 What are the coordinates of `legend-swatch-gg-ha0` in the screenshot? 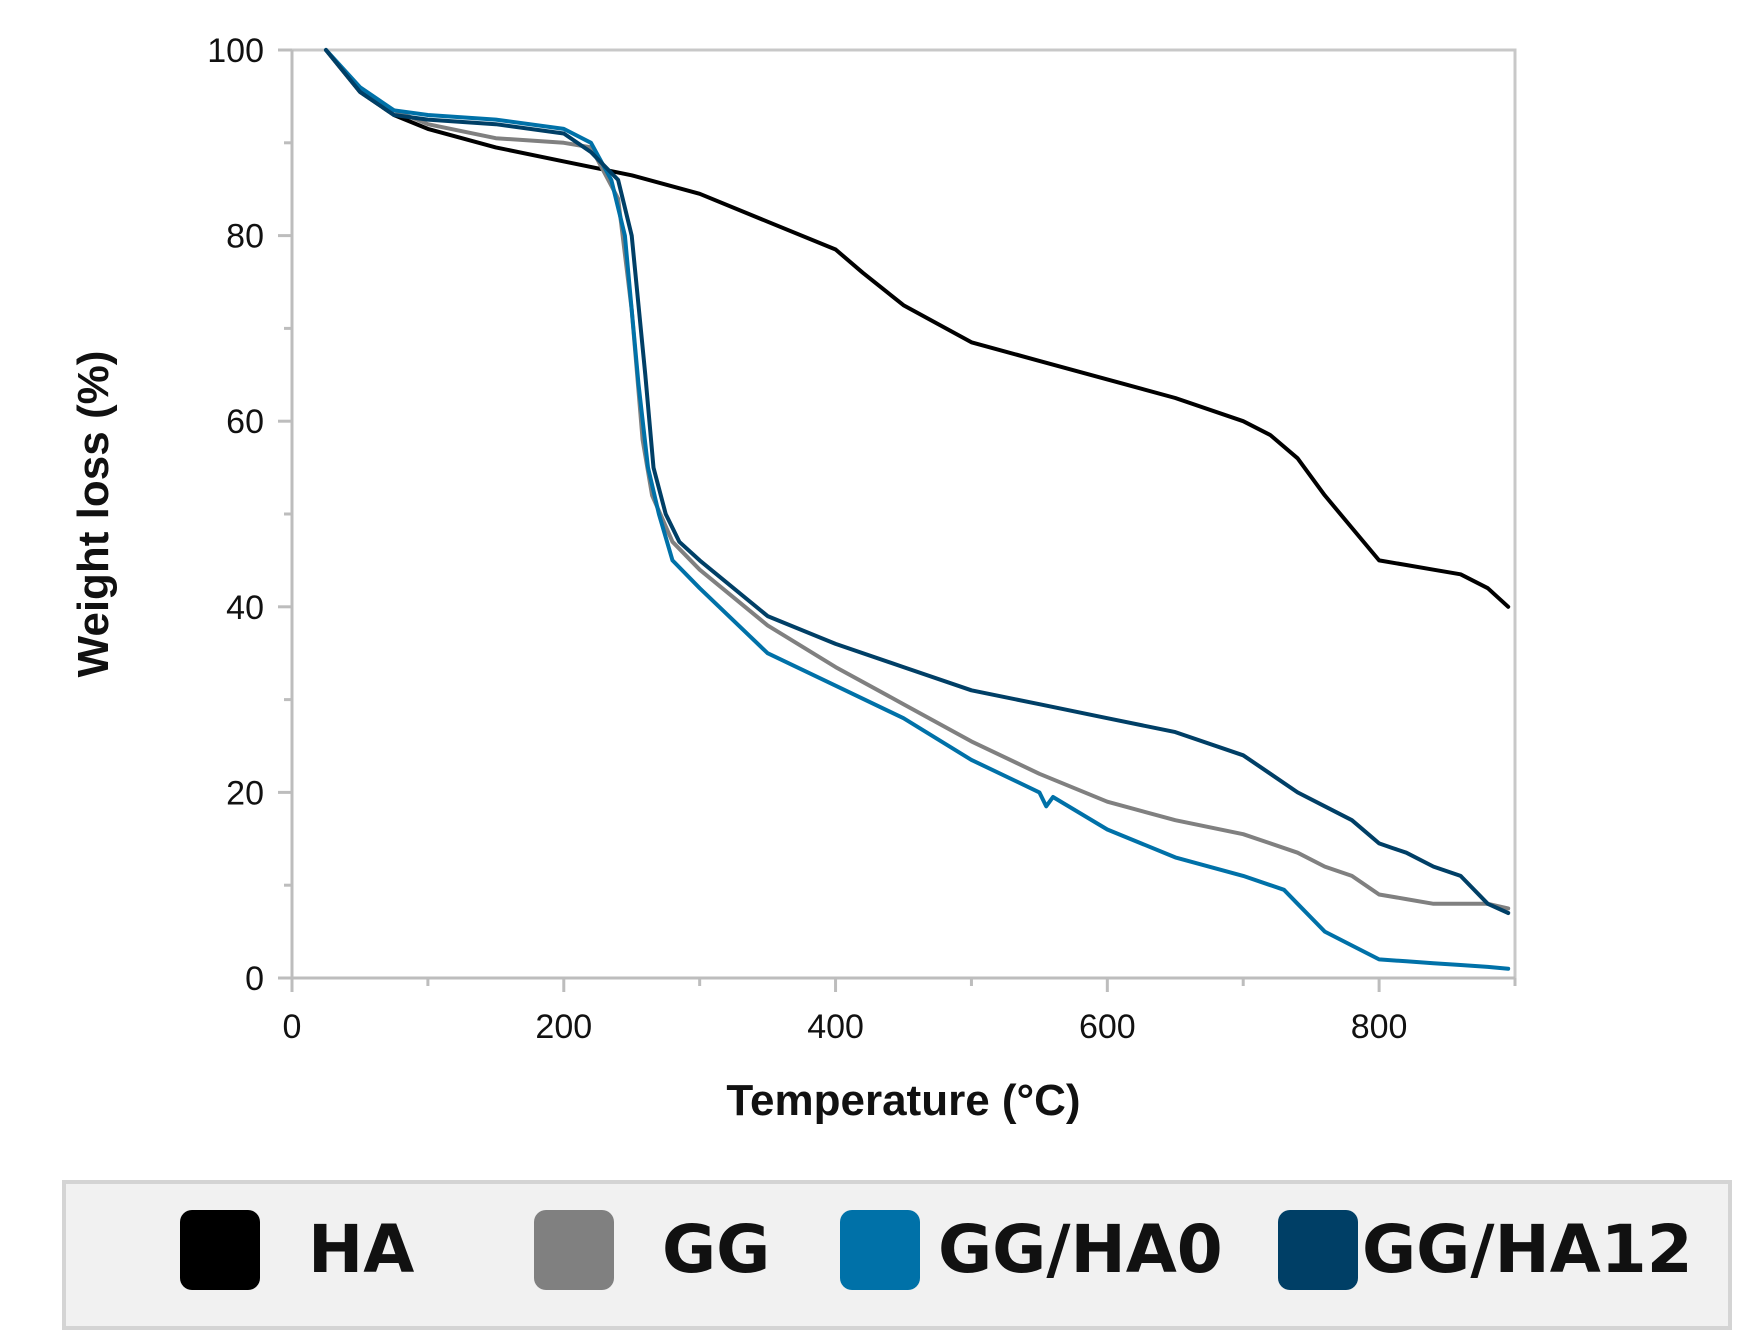 It's located at (880, 1250).